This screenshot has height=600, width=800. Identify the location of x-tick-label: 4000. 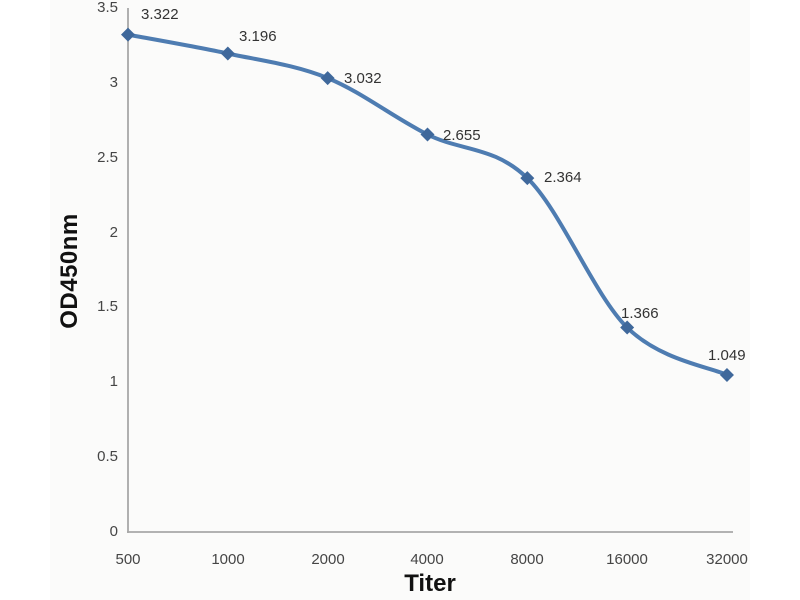
(427, 559).